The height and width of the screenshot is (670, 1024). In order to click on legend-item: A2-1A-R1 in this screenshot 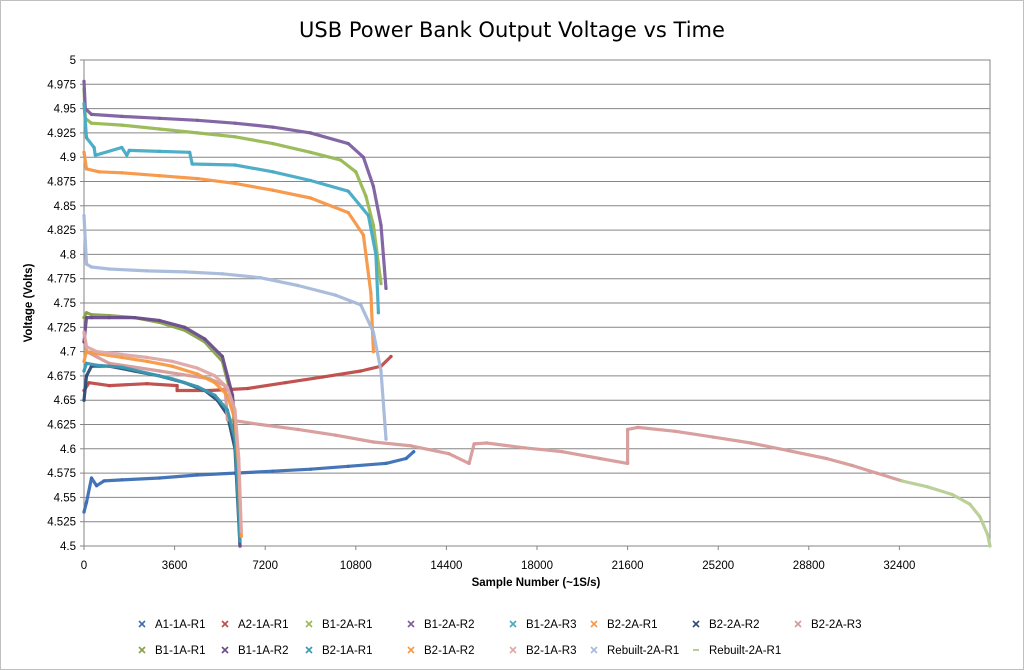, I will do `click(255, 625)`.